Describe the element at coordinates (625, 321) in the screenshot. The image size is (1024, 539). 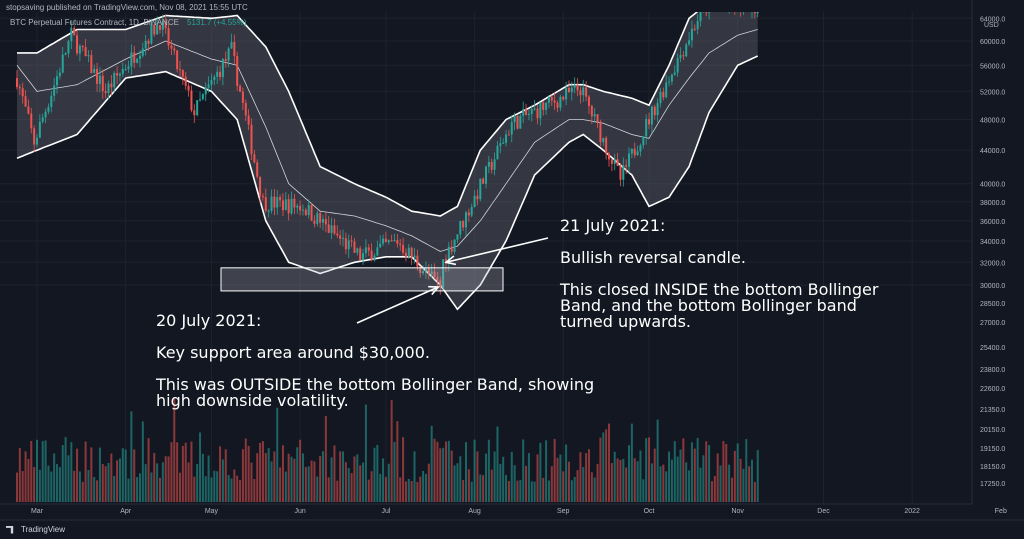
I see `annotation-21-july-line: turned upwards.` at that location.